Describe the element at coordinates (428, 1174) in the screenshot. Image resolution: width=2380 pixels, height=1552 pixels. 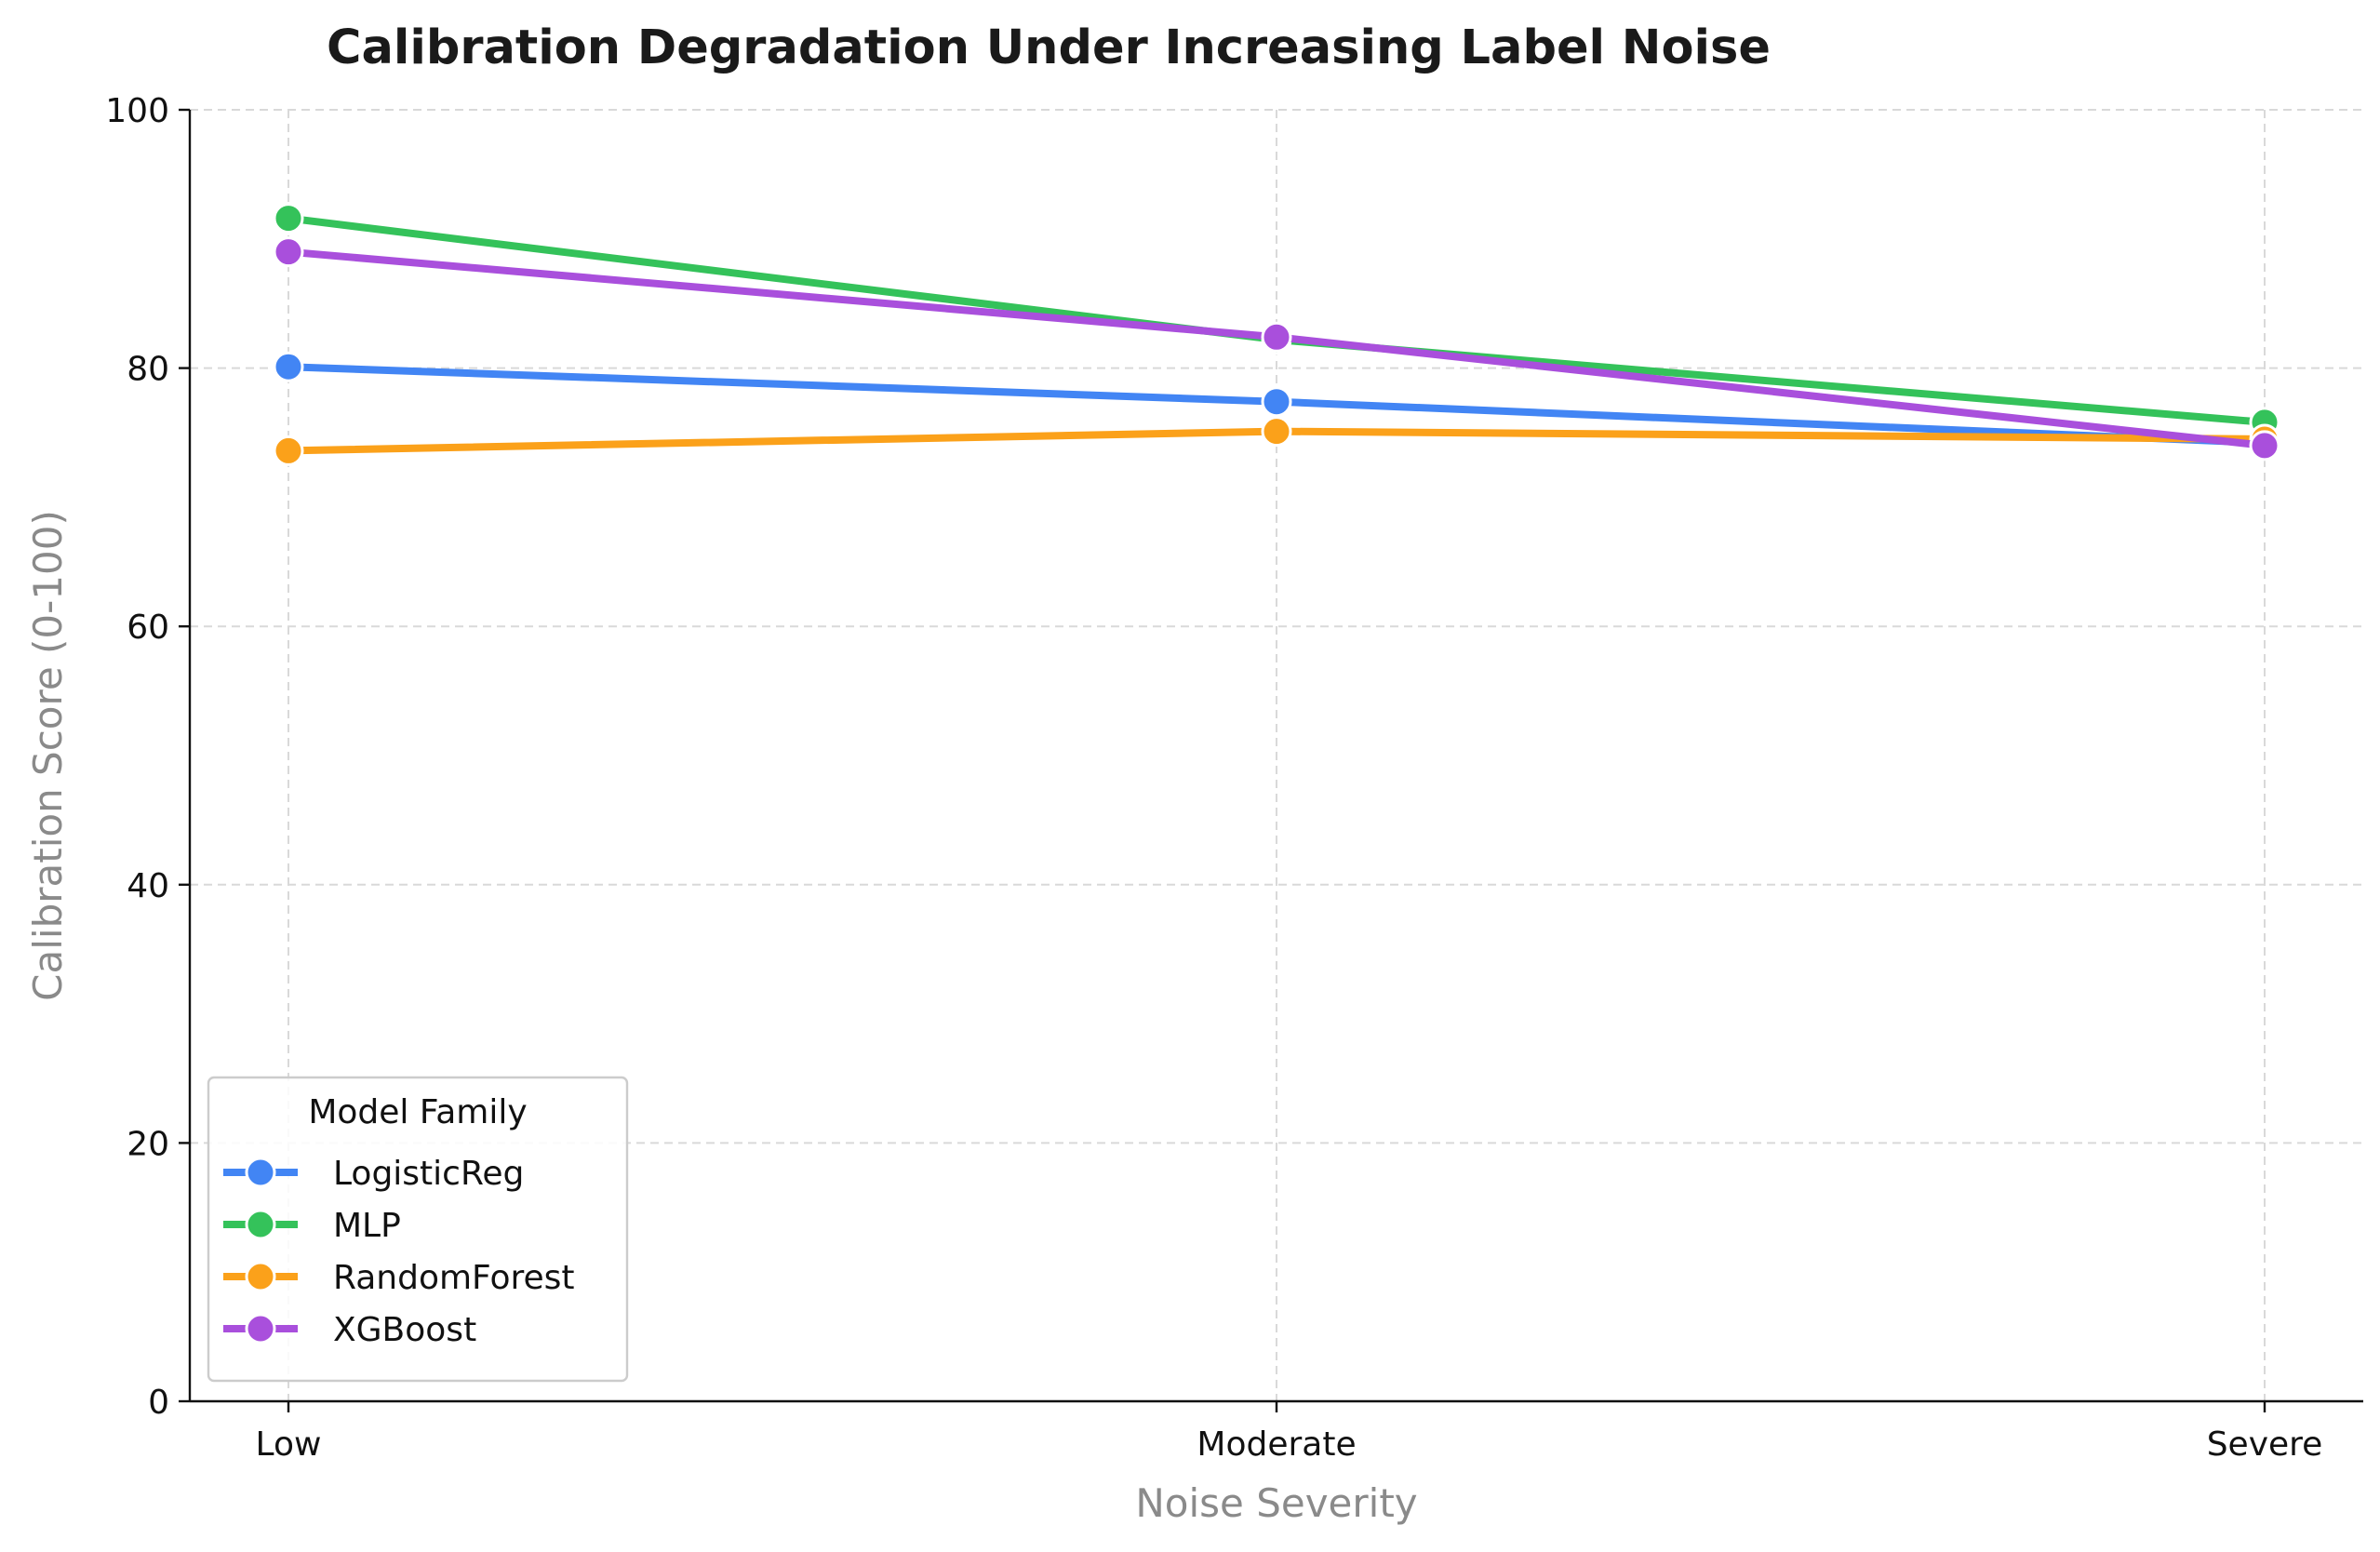
I see `legend-label: LogisticReg` at that location.